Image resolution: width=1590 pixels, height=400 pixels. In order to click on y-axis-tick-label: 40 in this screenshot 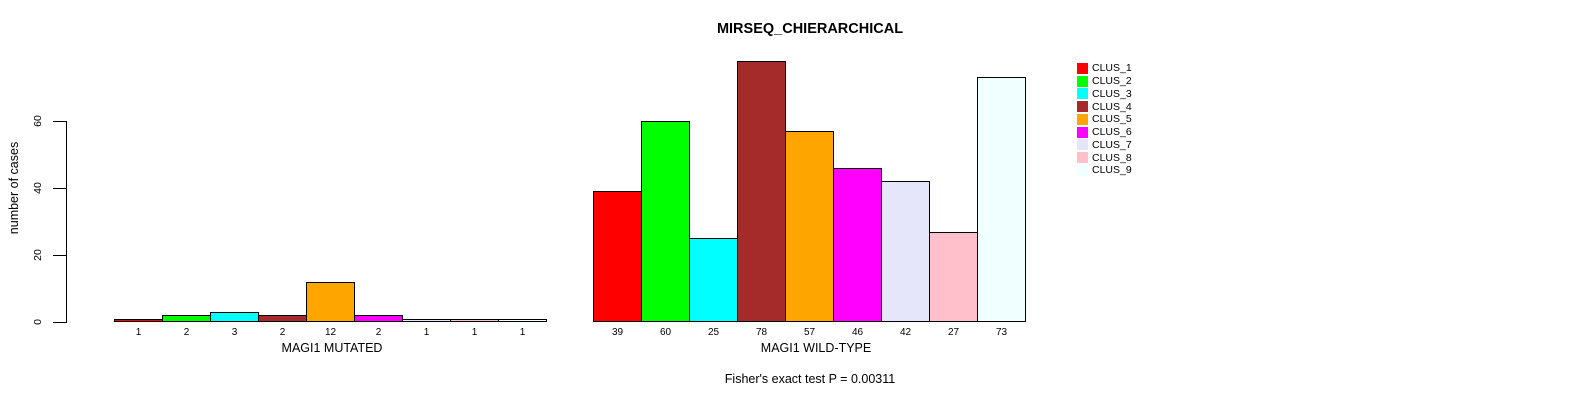, I will do `click(38, 188)`.